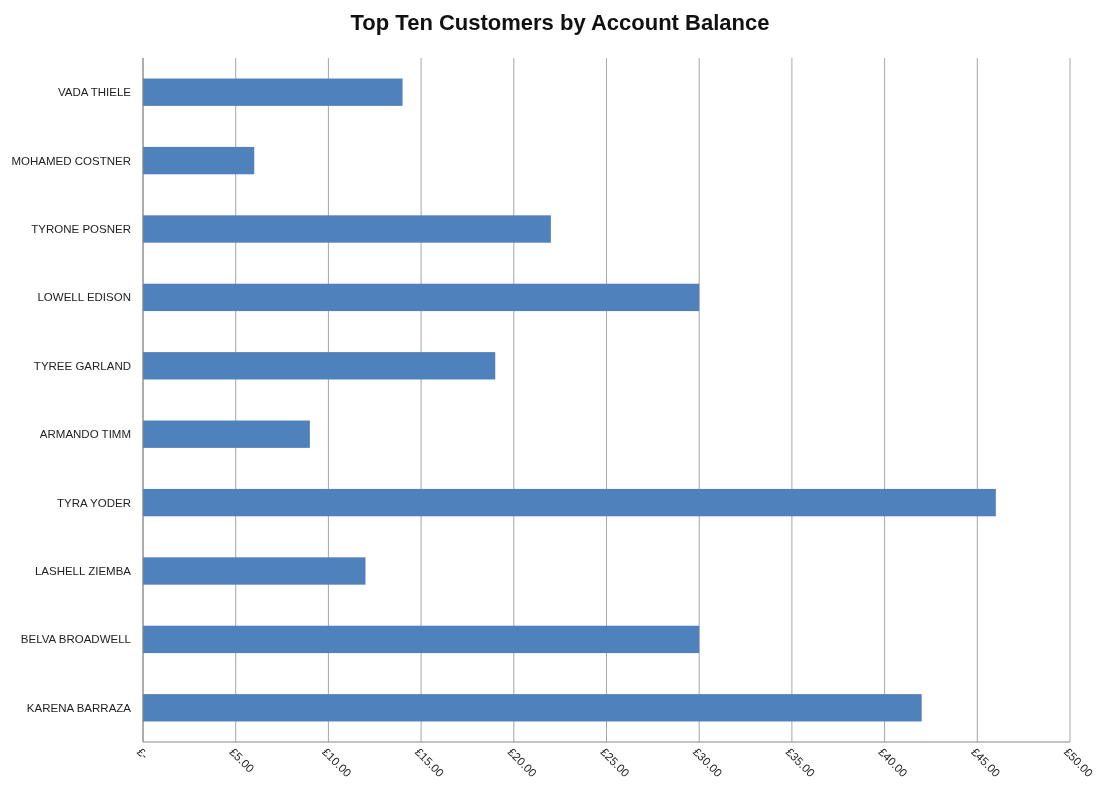  Describe the element at coordinates (83, 571) in the screenshot. I see `y-tick-label: LASHELL ZIEMBA` at that location.